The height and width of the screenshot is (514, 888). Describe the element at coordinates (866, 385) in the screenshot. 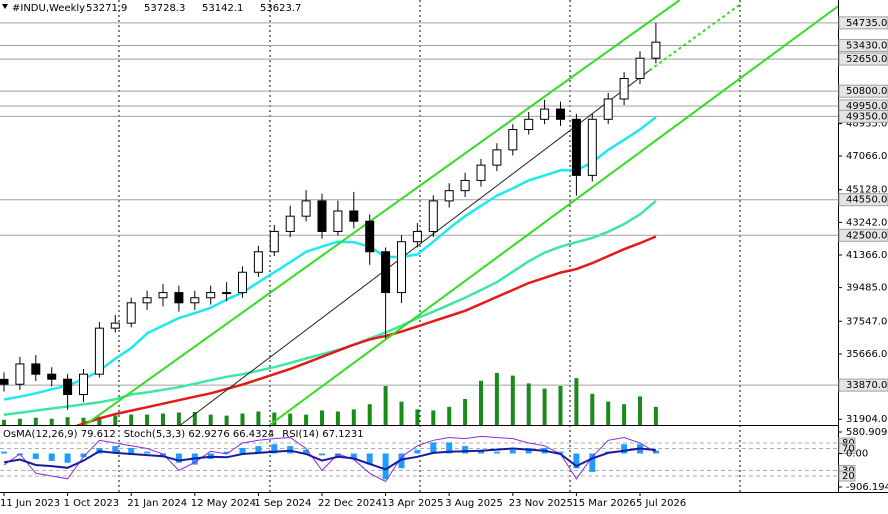

I see `level-label: 33870.0` at that location.